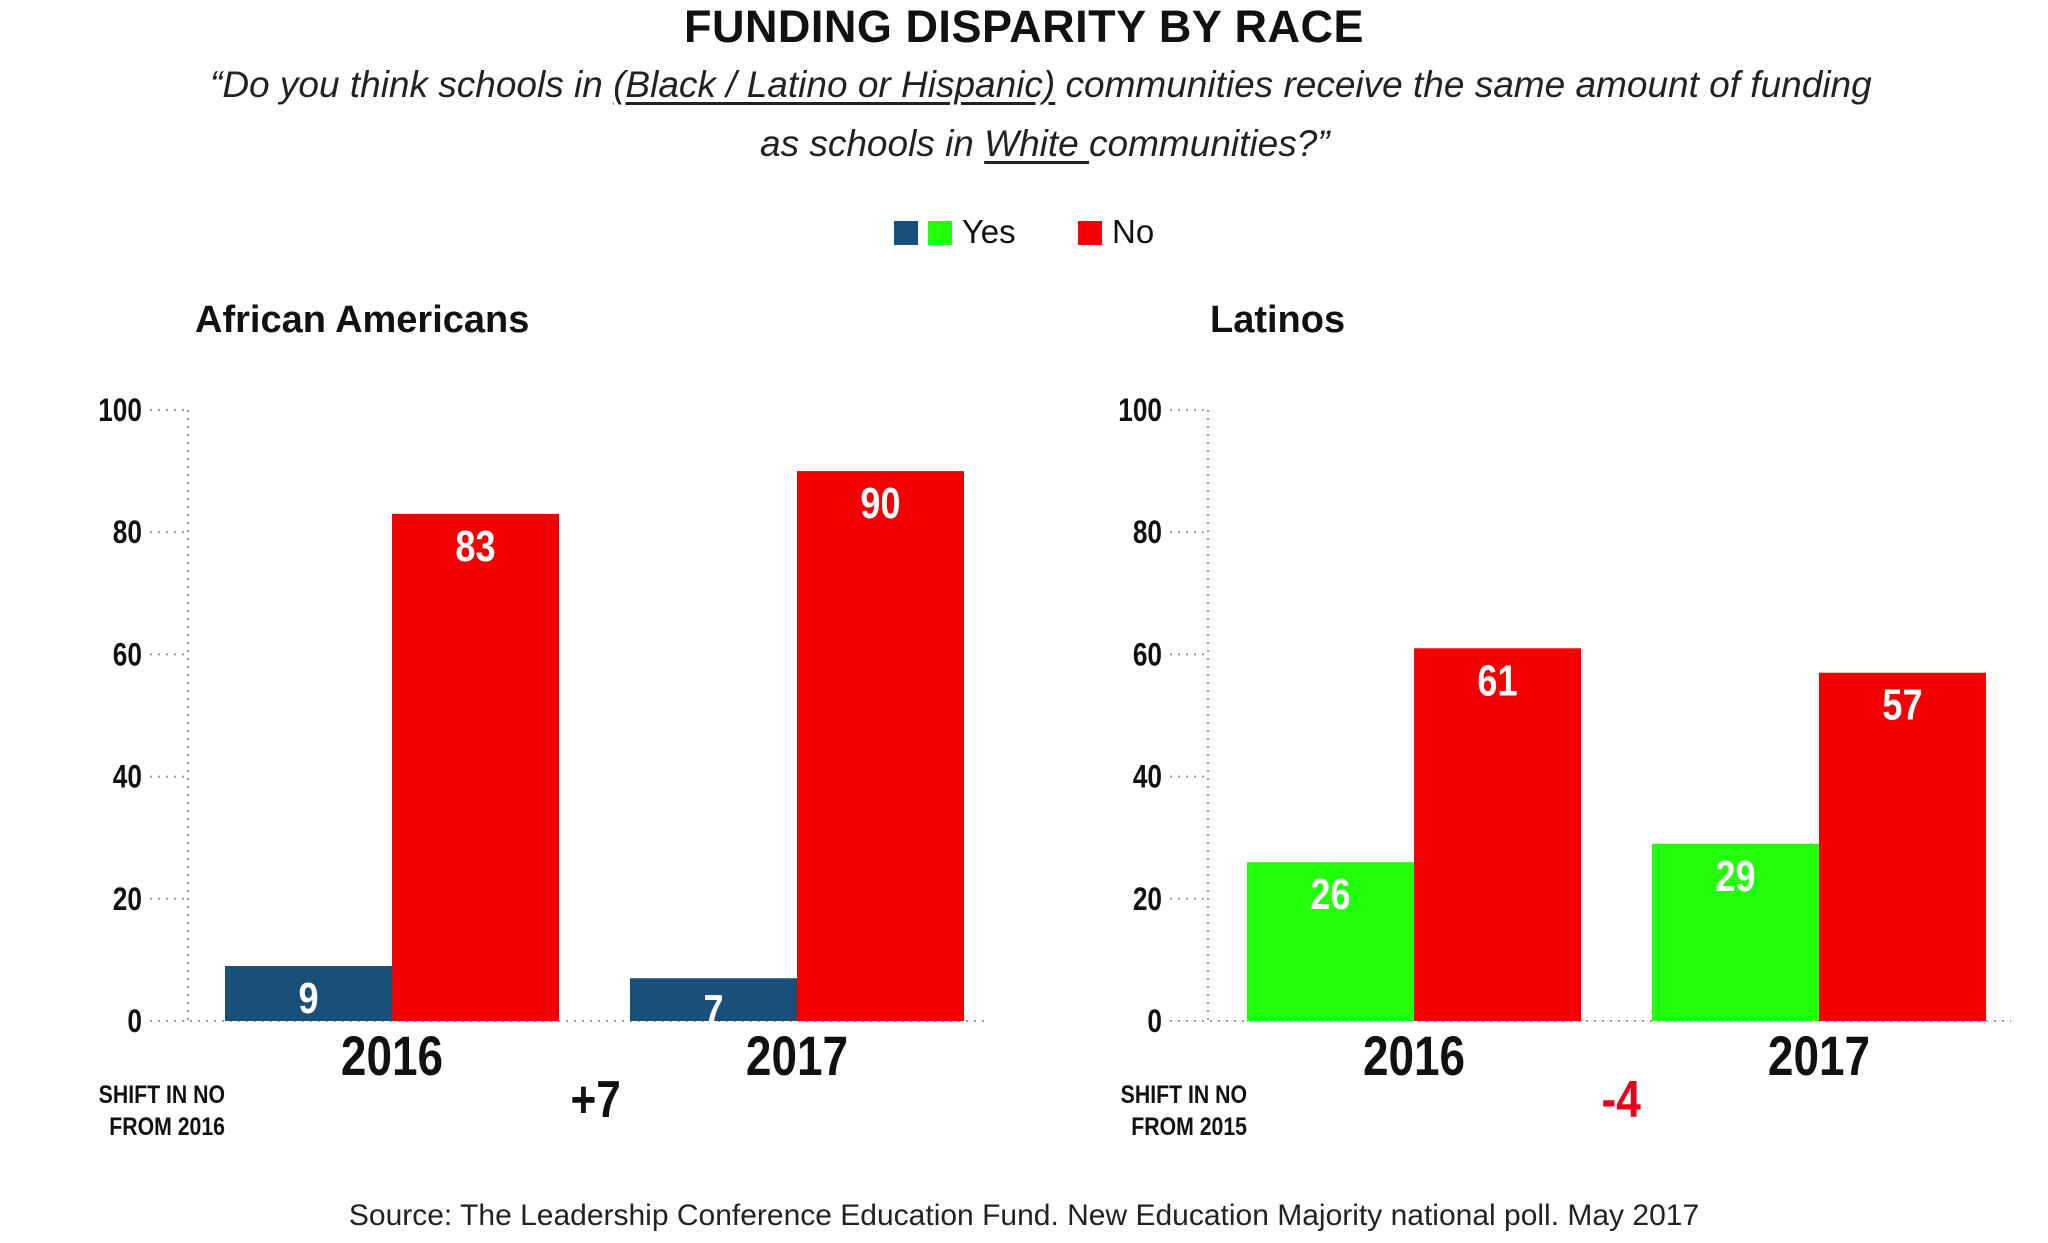 This screenshot has width=2048, height=1243. What do you see at coordinates (939, 233) in the screenshot?
I see `legend-swatch-yes-latinos` at bounding box center [939, 233].